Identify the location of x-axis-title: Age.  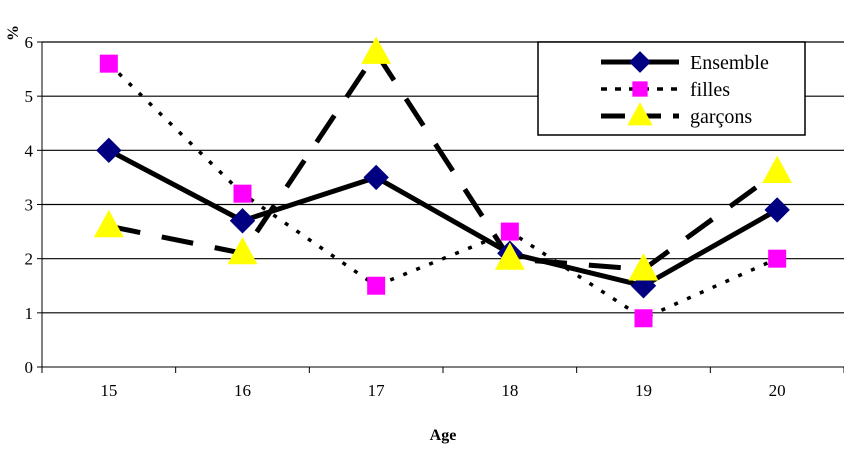
(443, 435).